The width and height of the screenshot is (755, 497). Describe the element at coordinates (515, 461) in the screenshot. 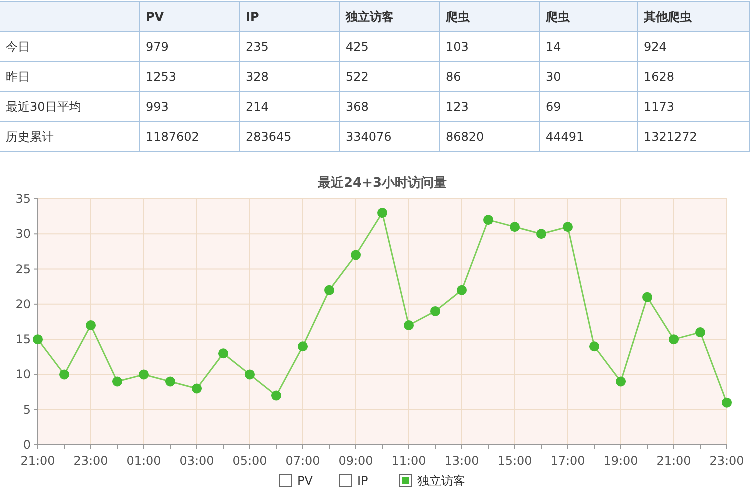

I see `x-tick-label: 15:00` at that location.